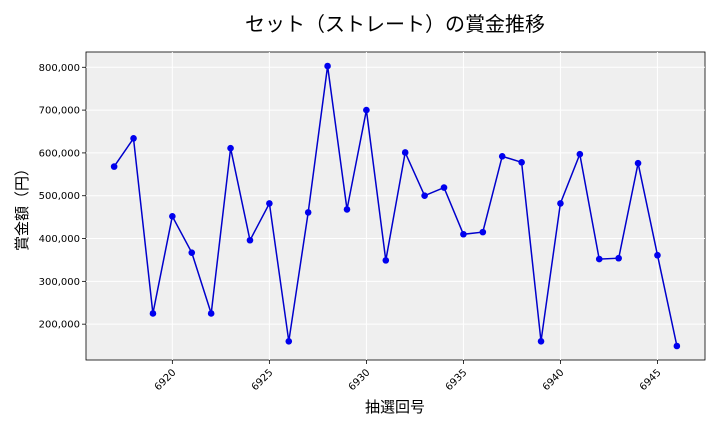 This screenshot has height=432, width=720. What do you see at coordinates (59, 153) in the screenshot?
I see `y-tick-label: 600,000` at bounding box center [59, 153].